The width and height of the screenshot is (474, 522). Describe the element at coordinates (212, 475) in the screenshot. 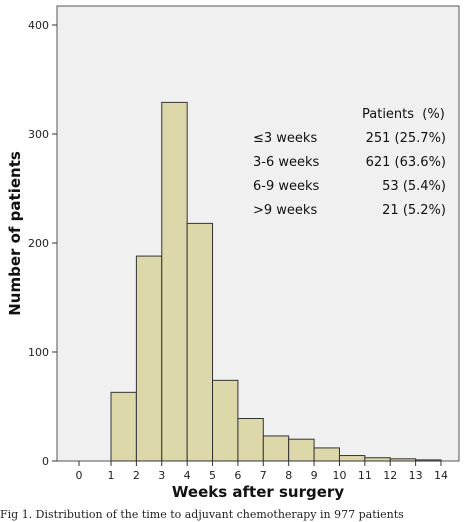

I see `x-tick-label-5: 5` at that location.